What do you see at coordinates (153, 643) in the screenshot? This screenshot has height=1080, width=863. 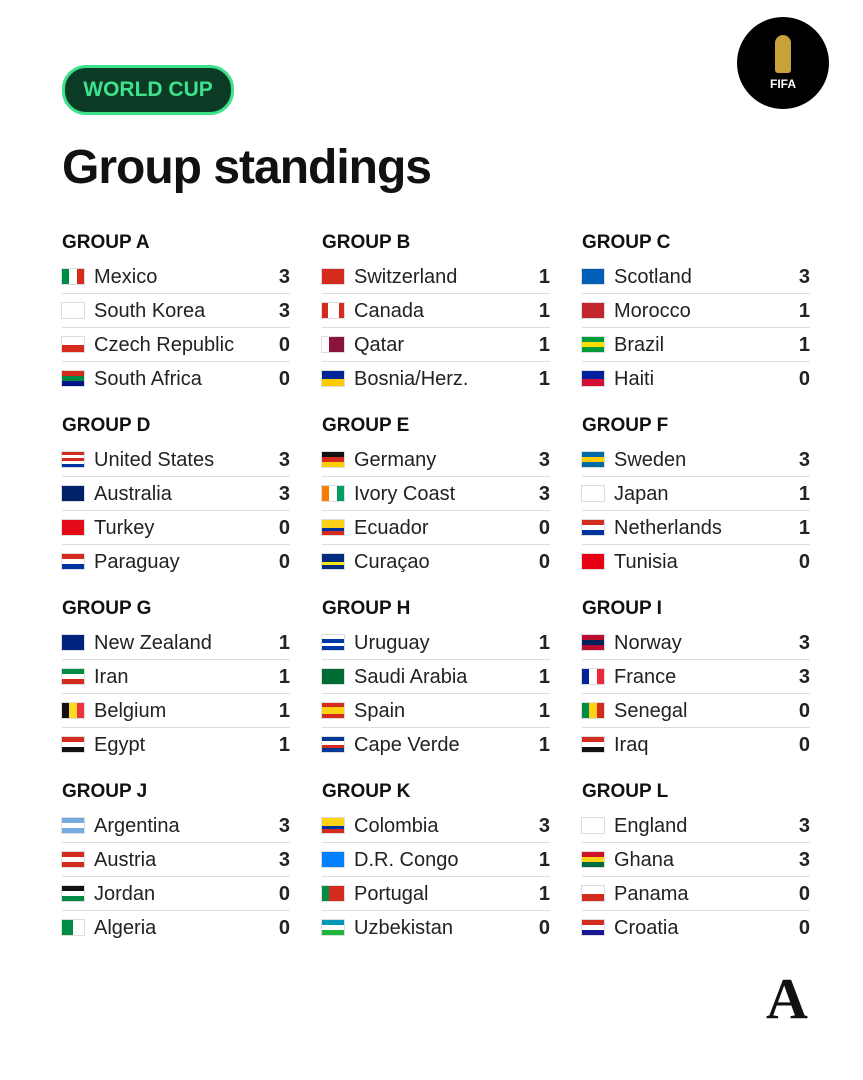 I see `team-name: New Zealand` at bounding box center [153, 643].